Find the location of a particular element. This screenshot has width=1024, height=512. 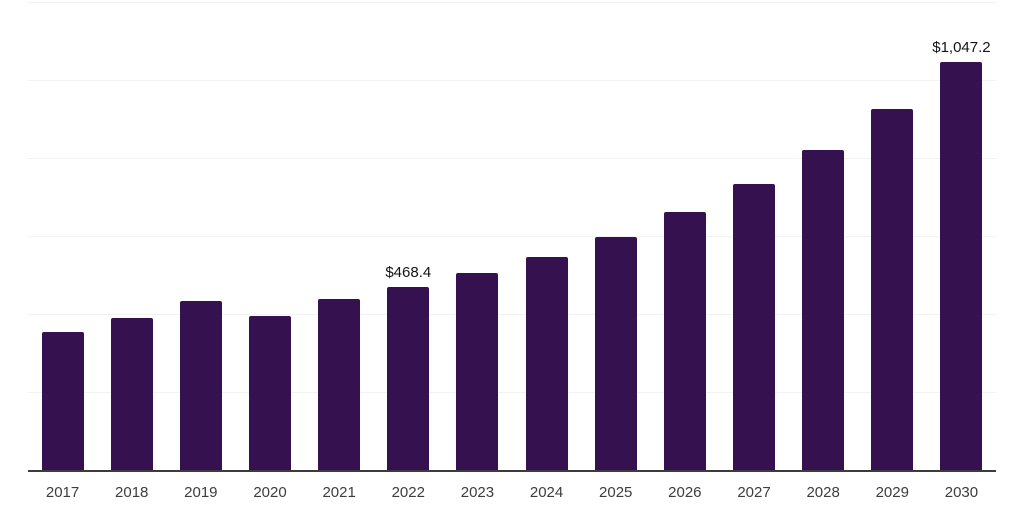

x-tick-label-2030: 2030 is located at coordinates (961, 492).